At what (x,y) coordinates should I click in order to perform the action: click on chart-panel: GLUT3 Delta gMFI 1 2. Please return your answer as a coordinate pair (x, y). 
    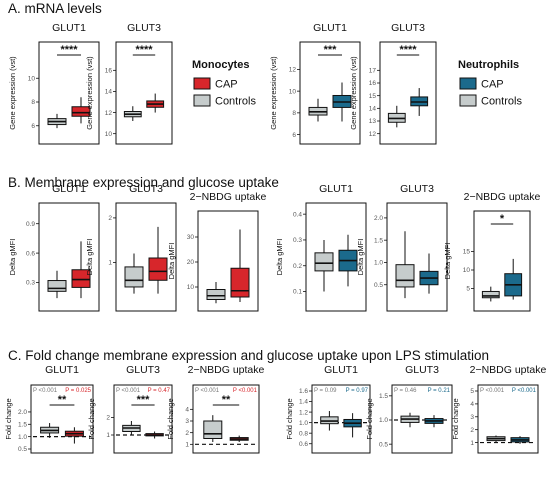
    Looking at the image, I should click on (131, 247).